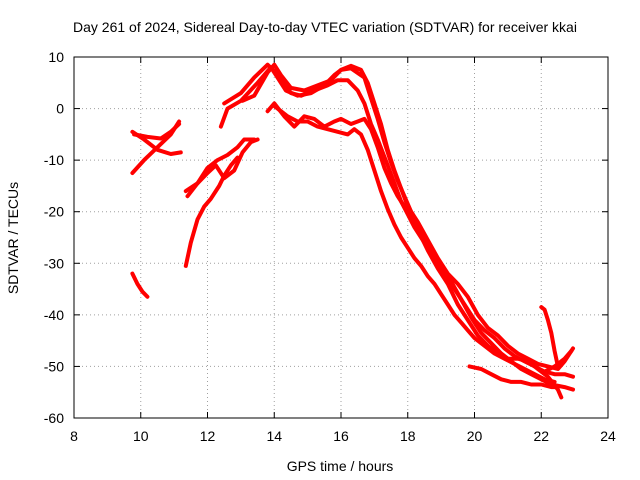 The height and width of the screenshot is (480, 640). Describe the element at coordinates (208, 436) in the screenshot. I see `x-tick-label: 12` at that location.